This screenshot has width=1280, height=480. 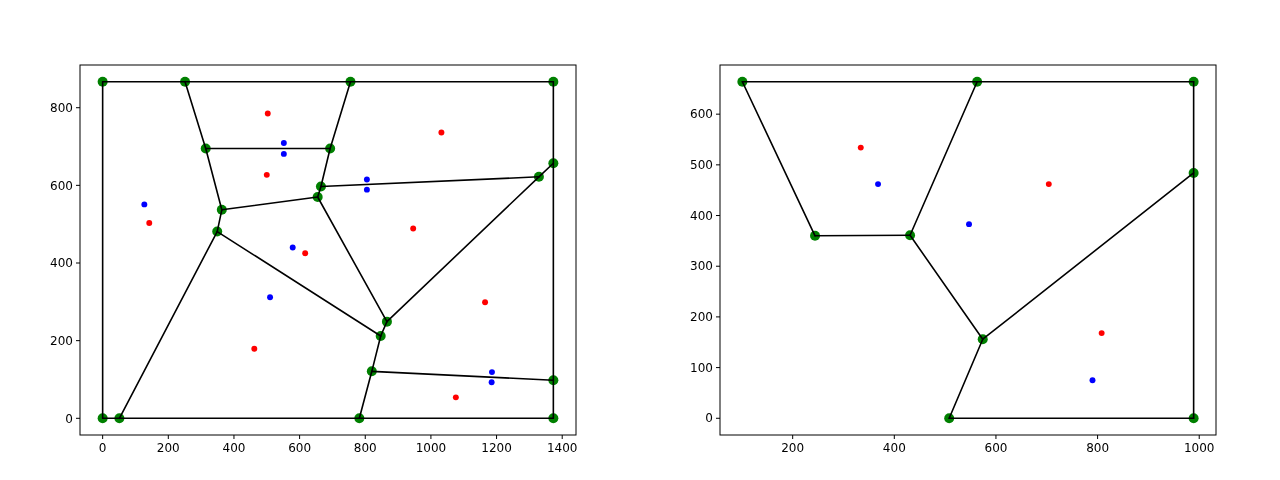 I want to click on x-tick-label: 1400, so click(x=562, y=448).